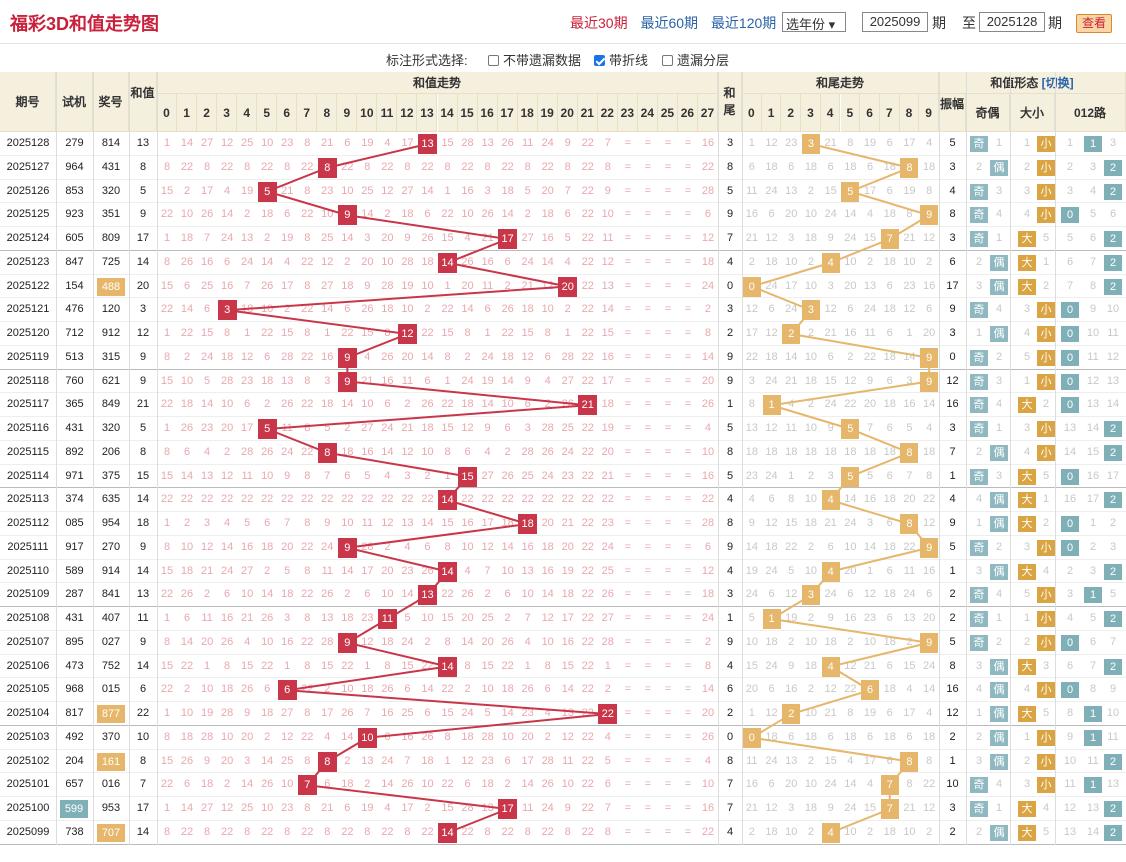 The height and width of the screenshot is (862, 1126). I want to click on tail-cell: 4, so click(730, 499).